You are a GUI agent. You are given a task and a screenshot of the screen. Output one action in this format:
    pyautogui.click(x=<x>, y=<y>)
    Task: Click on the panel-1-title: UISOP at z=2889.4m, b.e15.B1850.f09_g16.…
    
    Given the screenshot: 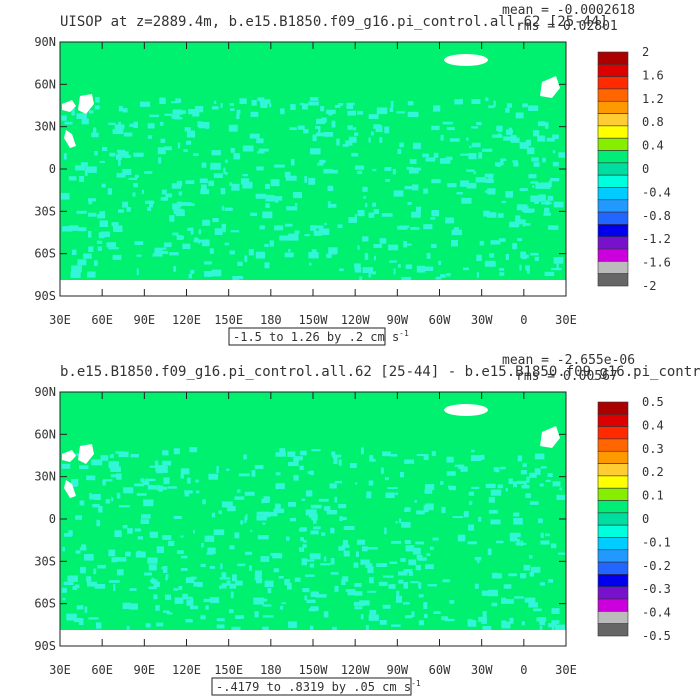 What is the action you would take?
    pyautogui.click(x=334, y=22)
    